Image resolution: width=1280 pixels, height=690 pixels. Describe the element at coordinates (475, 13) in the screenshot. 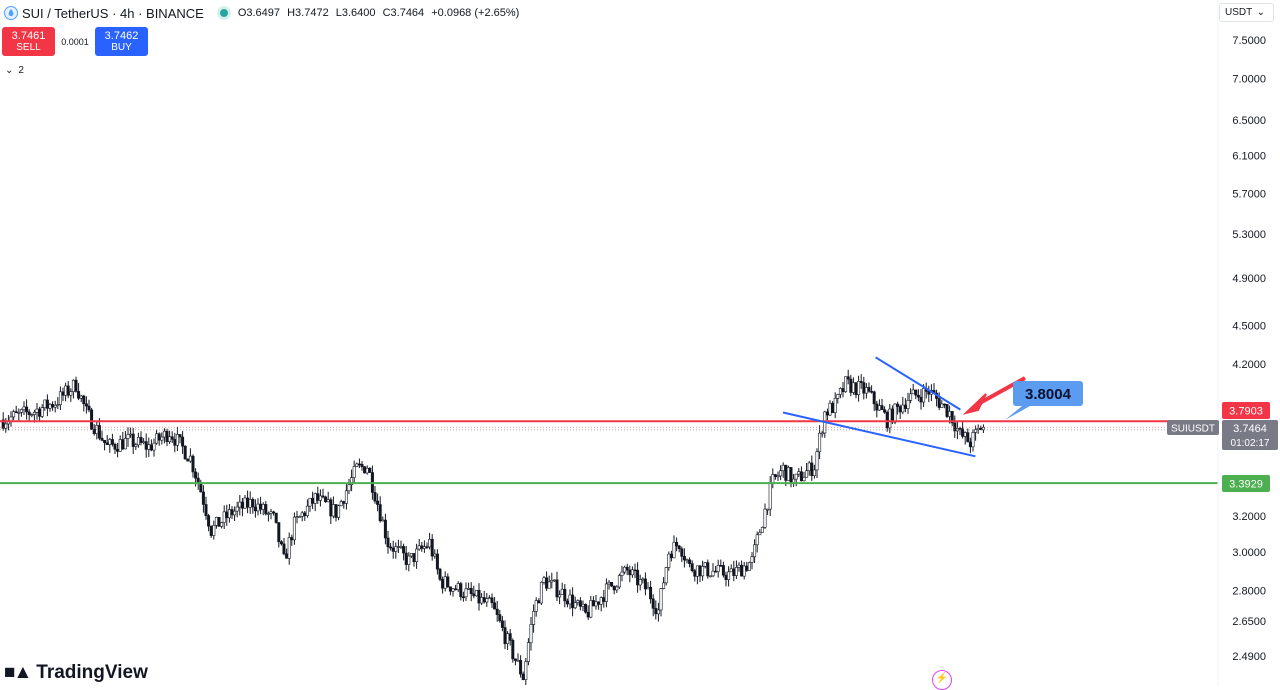

I see `change-value: +0.0968 (+2.65%)` at that location.